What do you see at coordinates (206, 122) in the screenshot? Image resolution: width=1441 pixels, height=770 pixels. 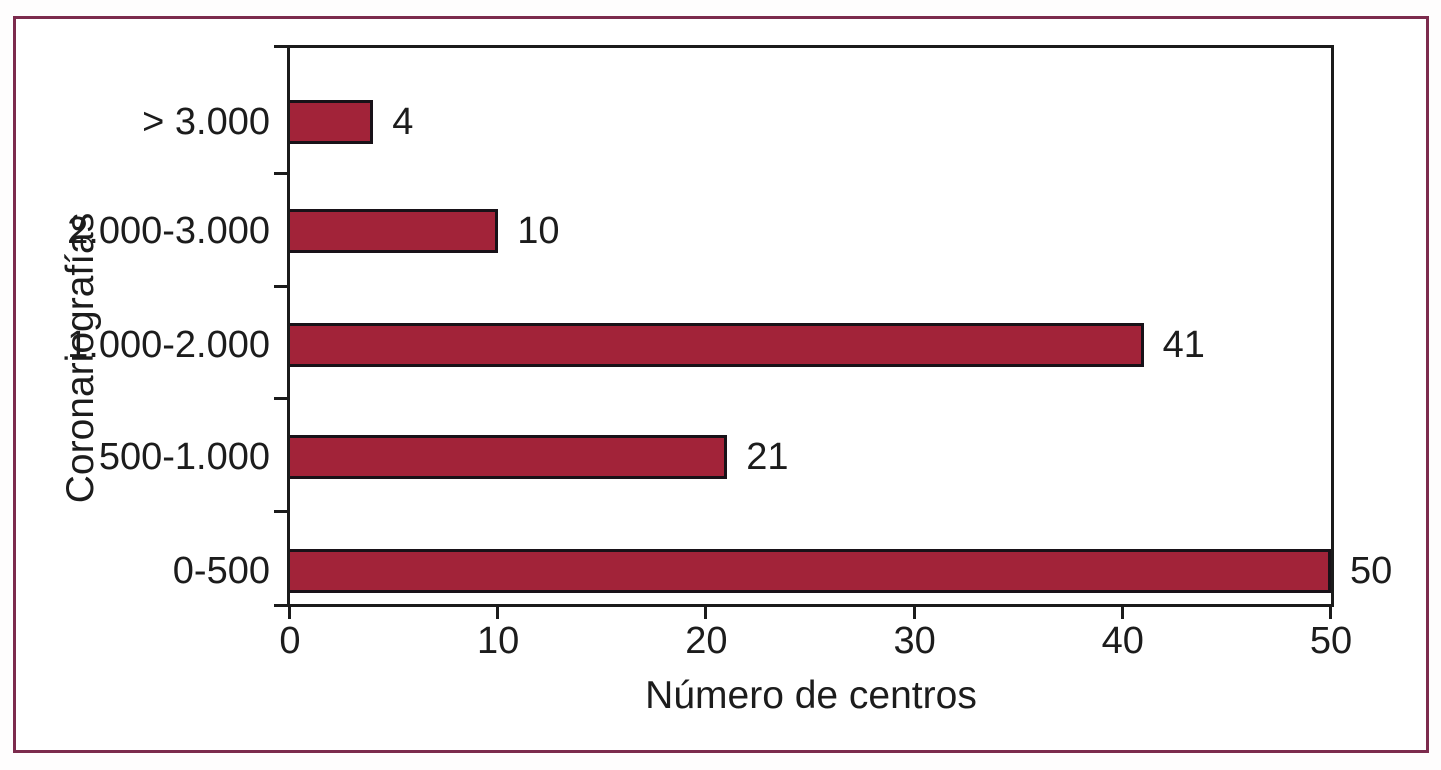 I see `category-label: > 3.000` at bounding box center [206, 122].